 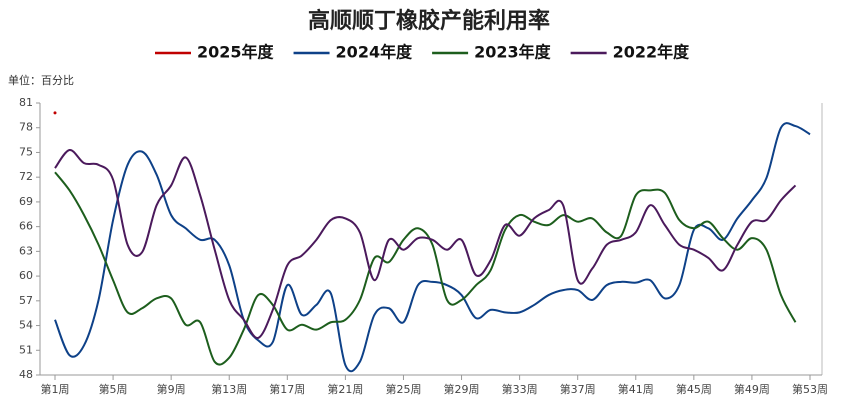 What do you see at coordinates (752, 389) in the screenshot?
I see `x-tick-label: 第49周` at bounding box center [752, 389].